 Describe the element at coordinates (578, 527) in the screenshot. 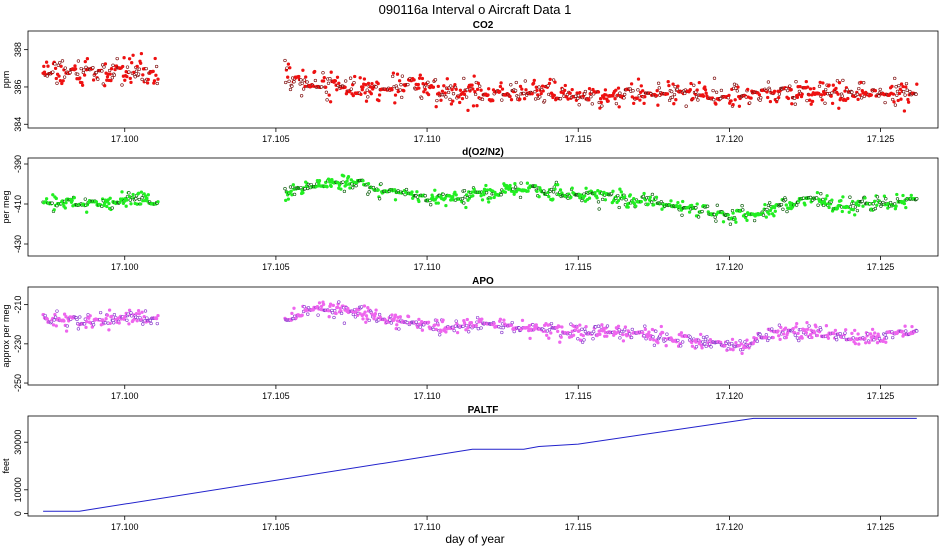

I see `x-tick-label: 17.115` at that location.